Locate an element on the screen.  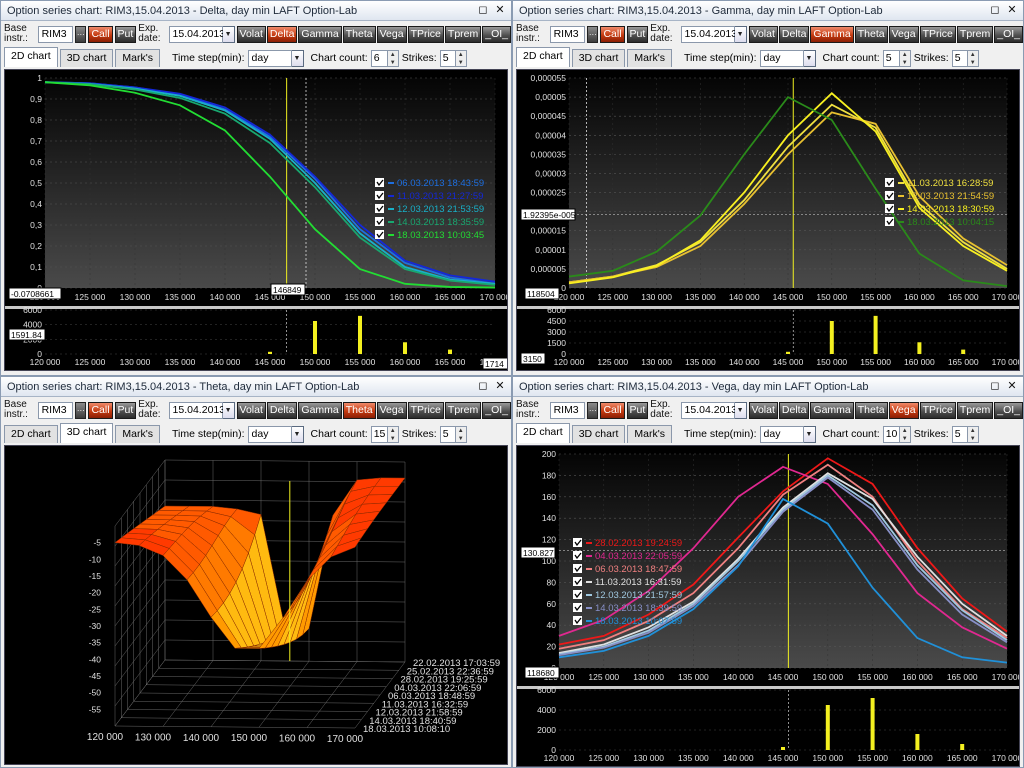
chart-count-input: 5 is located at coordinates (891, 58).